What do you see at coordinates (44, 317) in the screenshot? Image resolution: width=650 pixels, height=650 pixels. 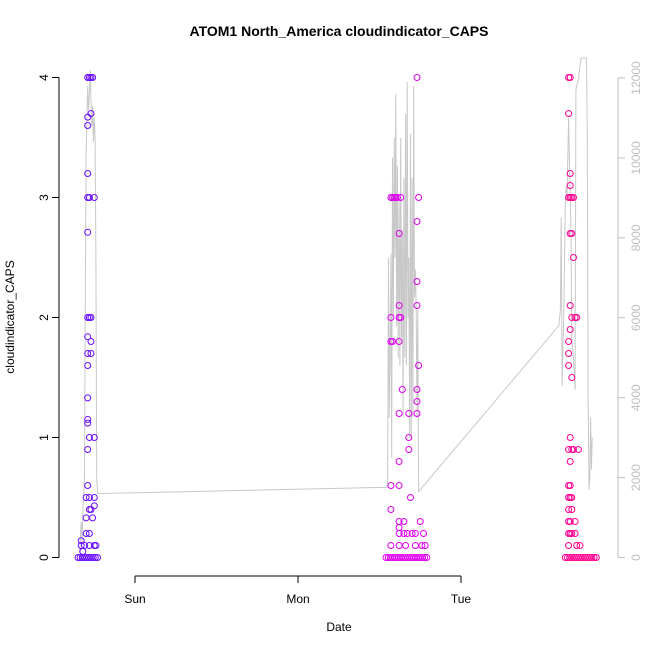 I see `y-tick-label: 2` at bounding box center [44, 317].